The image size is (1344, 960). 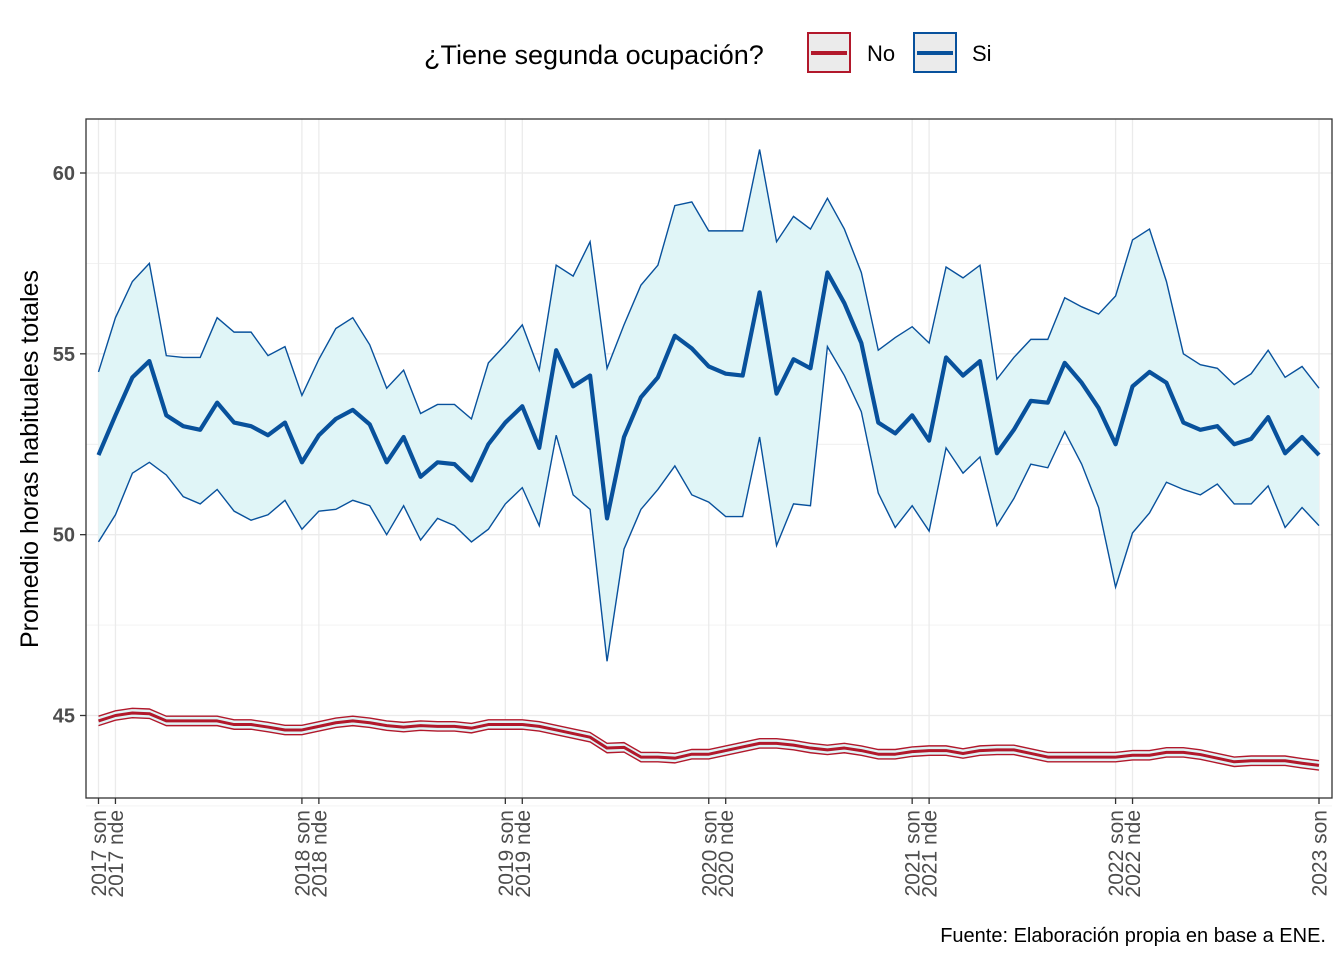 I want to click on x-tick-label: 2021 son, so click(x=913, y=853).